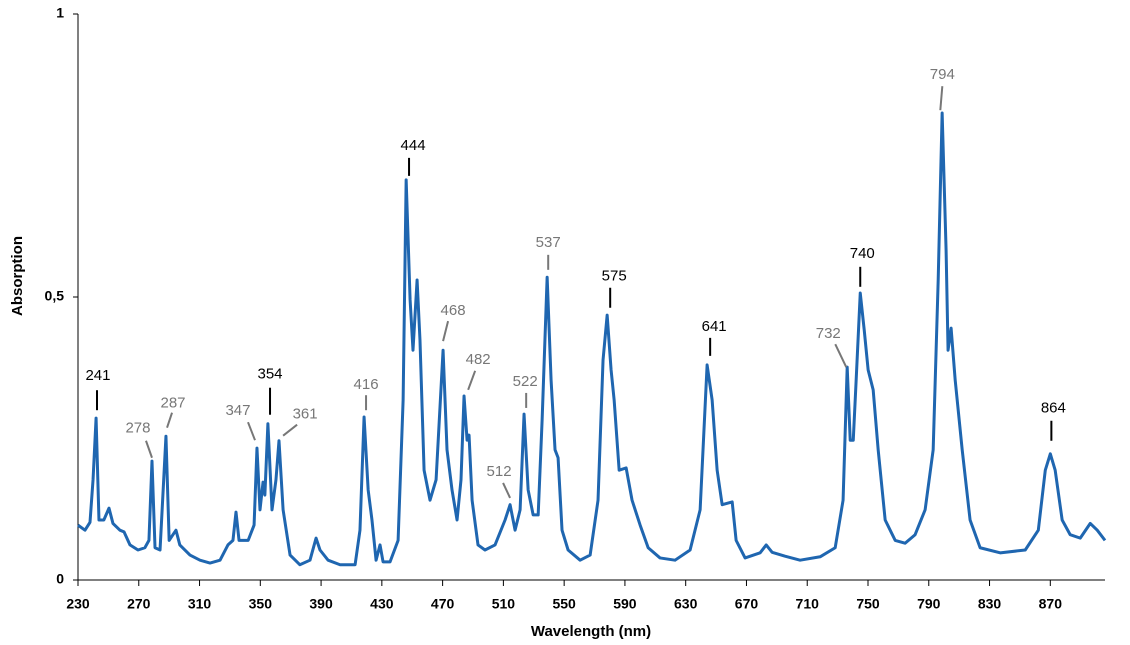  Describe the element at coordinates (270, 374) in the screenshot. I see `peak-label: 354` at that location.